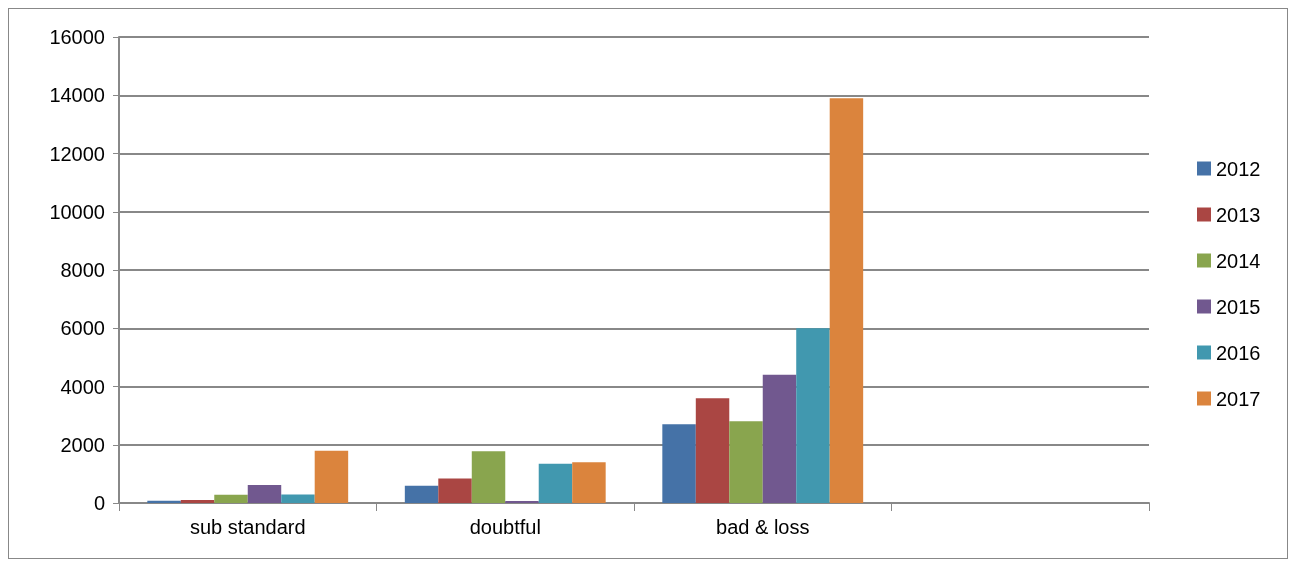 The image size is (1296, 567). What do you see at coordinates (763, 527) in the screenshot?
I see `x-tick-label: bad & loss` at bounding box center [763, 527].